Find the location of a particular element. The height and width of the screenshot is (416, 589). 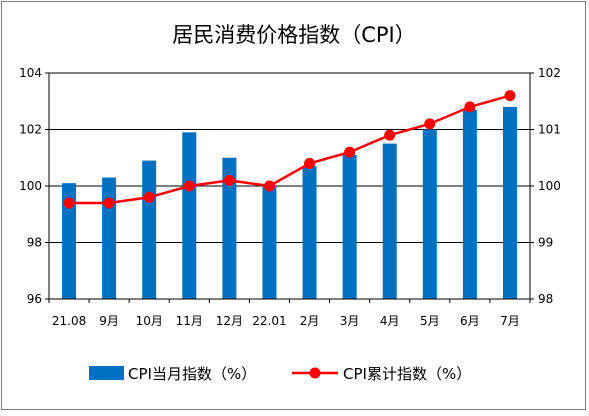

legend-line-marker is located at coordinates (315, 373).